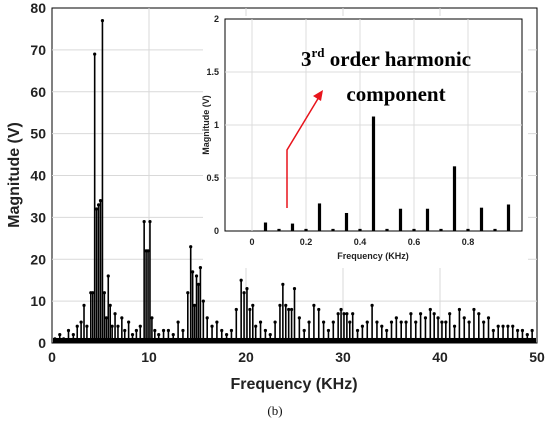 This screenshot has height=431, width=550. I want to click on main-y-tick-label: 40, so click(38, 176).